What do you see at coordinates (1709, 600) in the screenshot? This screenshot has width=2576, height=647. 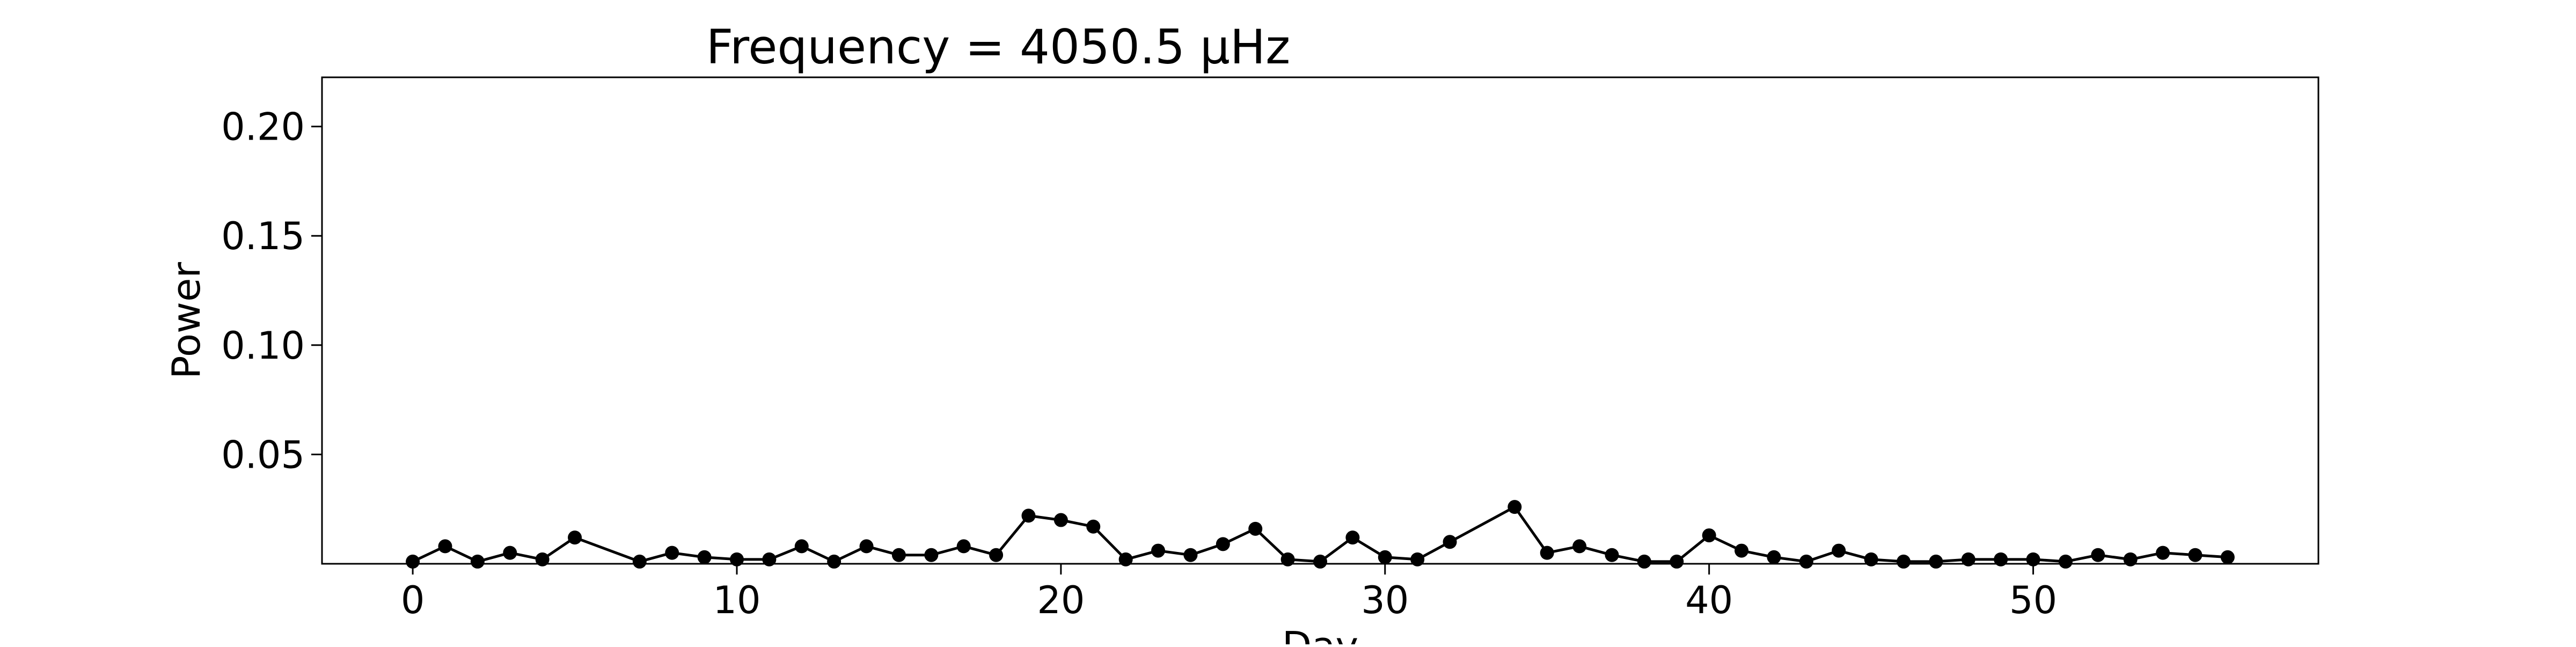 I see `x-tick-label: 40` at bounding box center [1709, 600].